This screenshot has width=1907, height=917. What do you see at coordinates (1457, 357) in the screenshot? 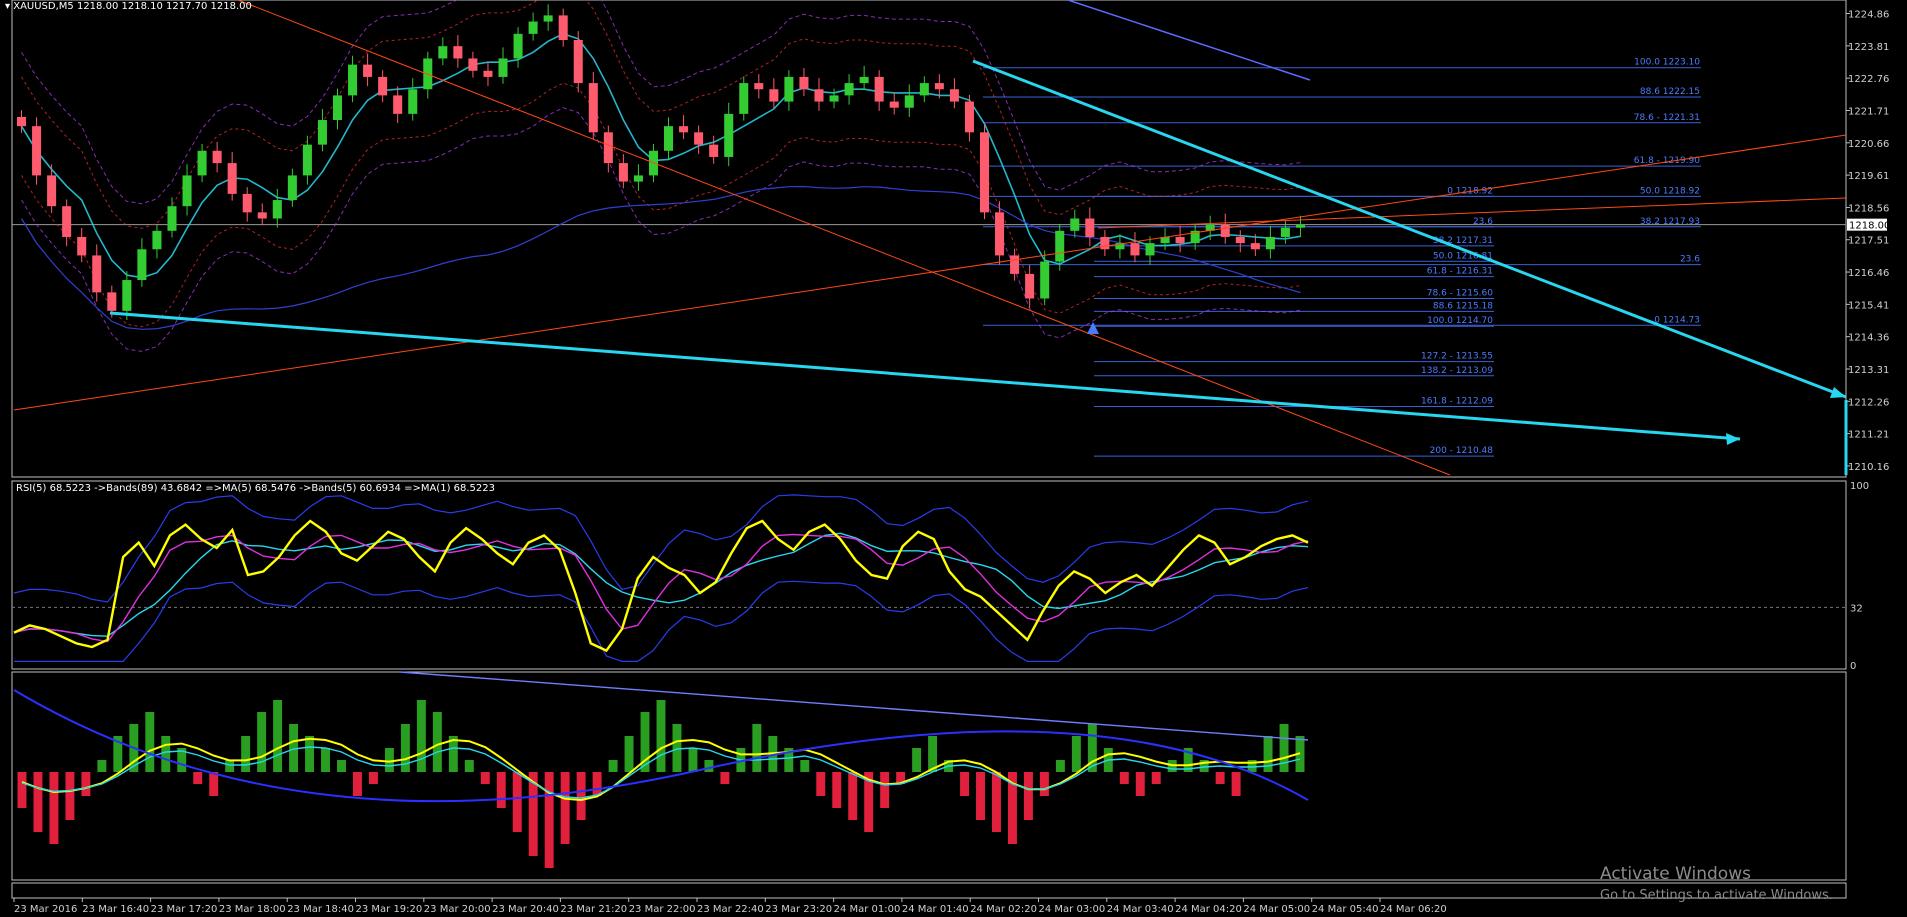
I see `fib-extension-label: 127.2 - 1213.55` at bounding box center [1457, 357].